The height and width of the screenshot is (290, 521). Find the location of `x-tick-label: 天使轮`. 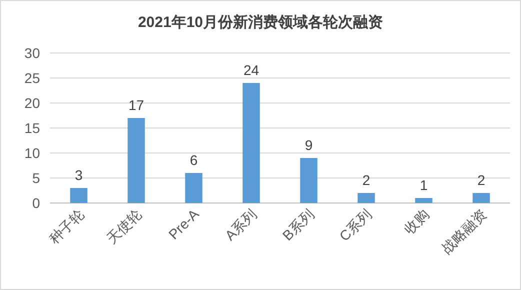

x-tick-label: 天使轮 is located at coordinates (123, 226).